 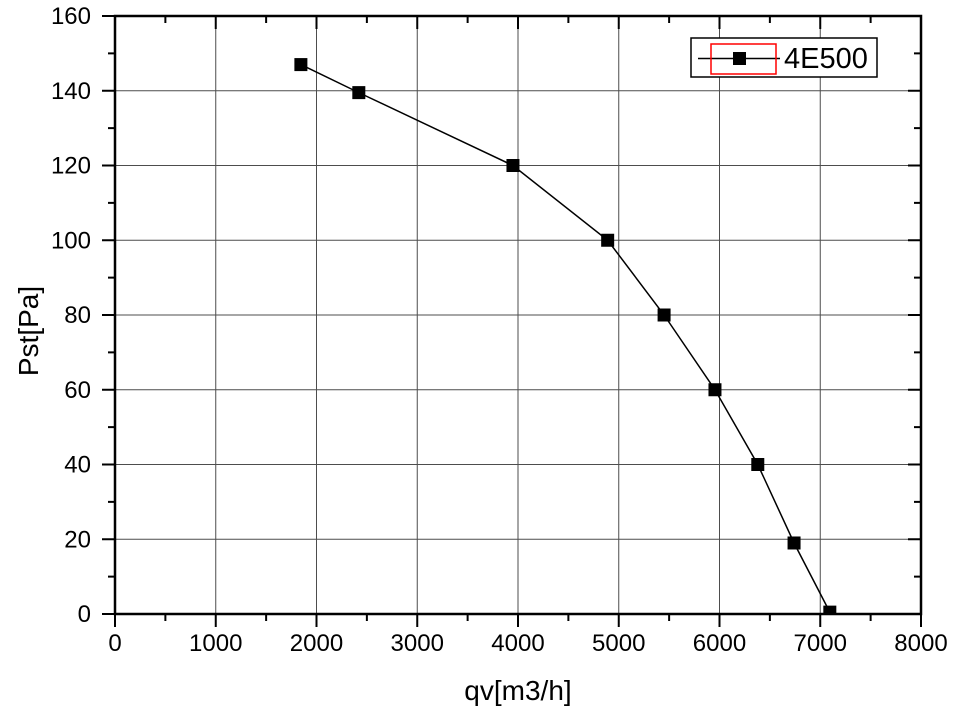 What do you see at coordinates (618, 643) in the screenshot?
I see `x-tick-label: 5000` at bounding box center [618, 643].